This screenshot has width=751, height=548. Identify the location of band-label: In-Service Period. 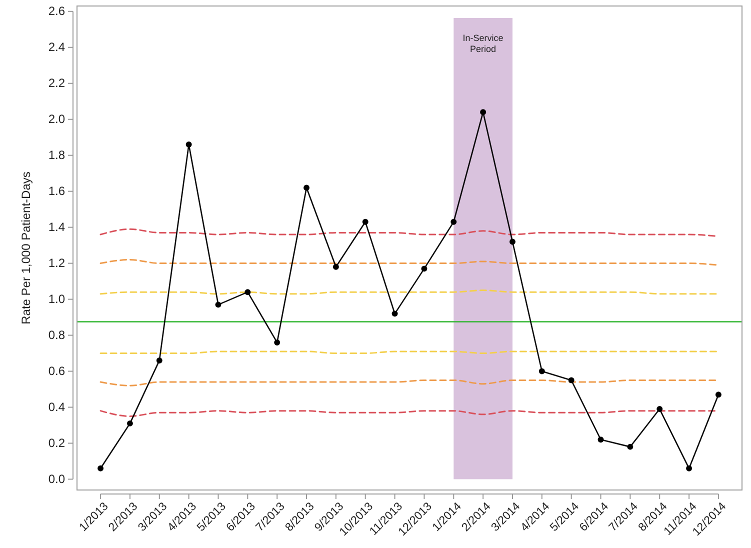
(483, 43).